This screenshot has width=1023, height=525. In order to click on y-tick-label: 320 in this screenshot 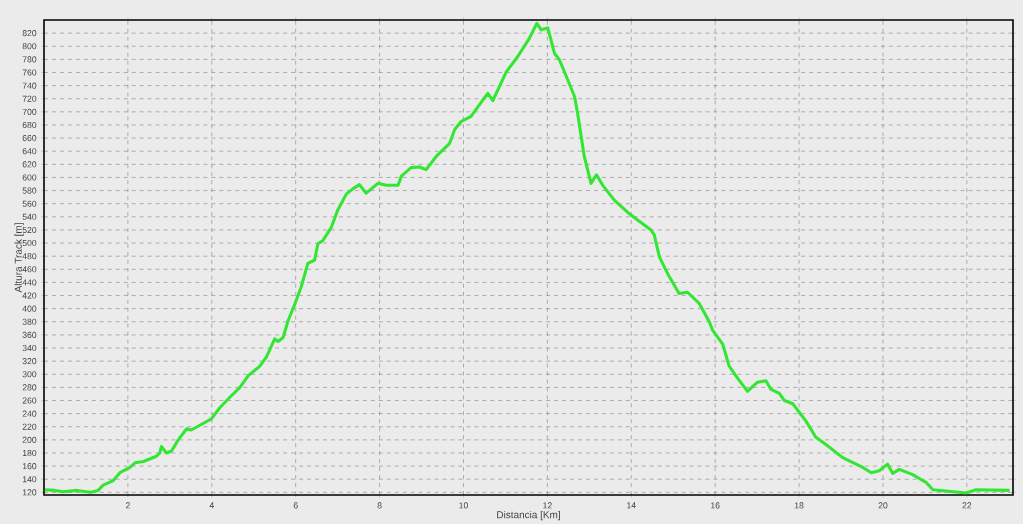, I will do `click(29, 361)`.